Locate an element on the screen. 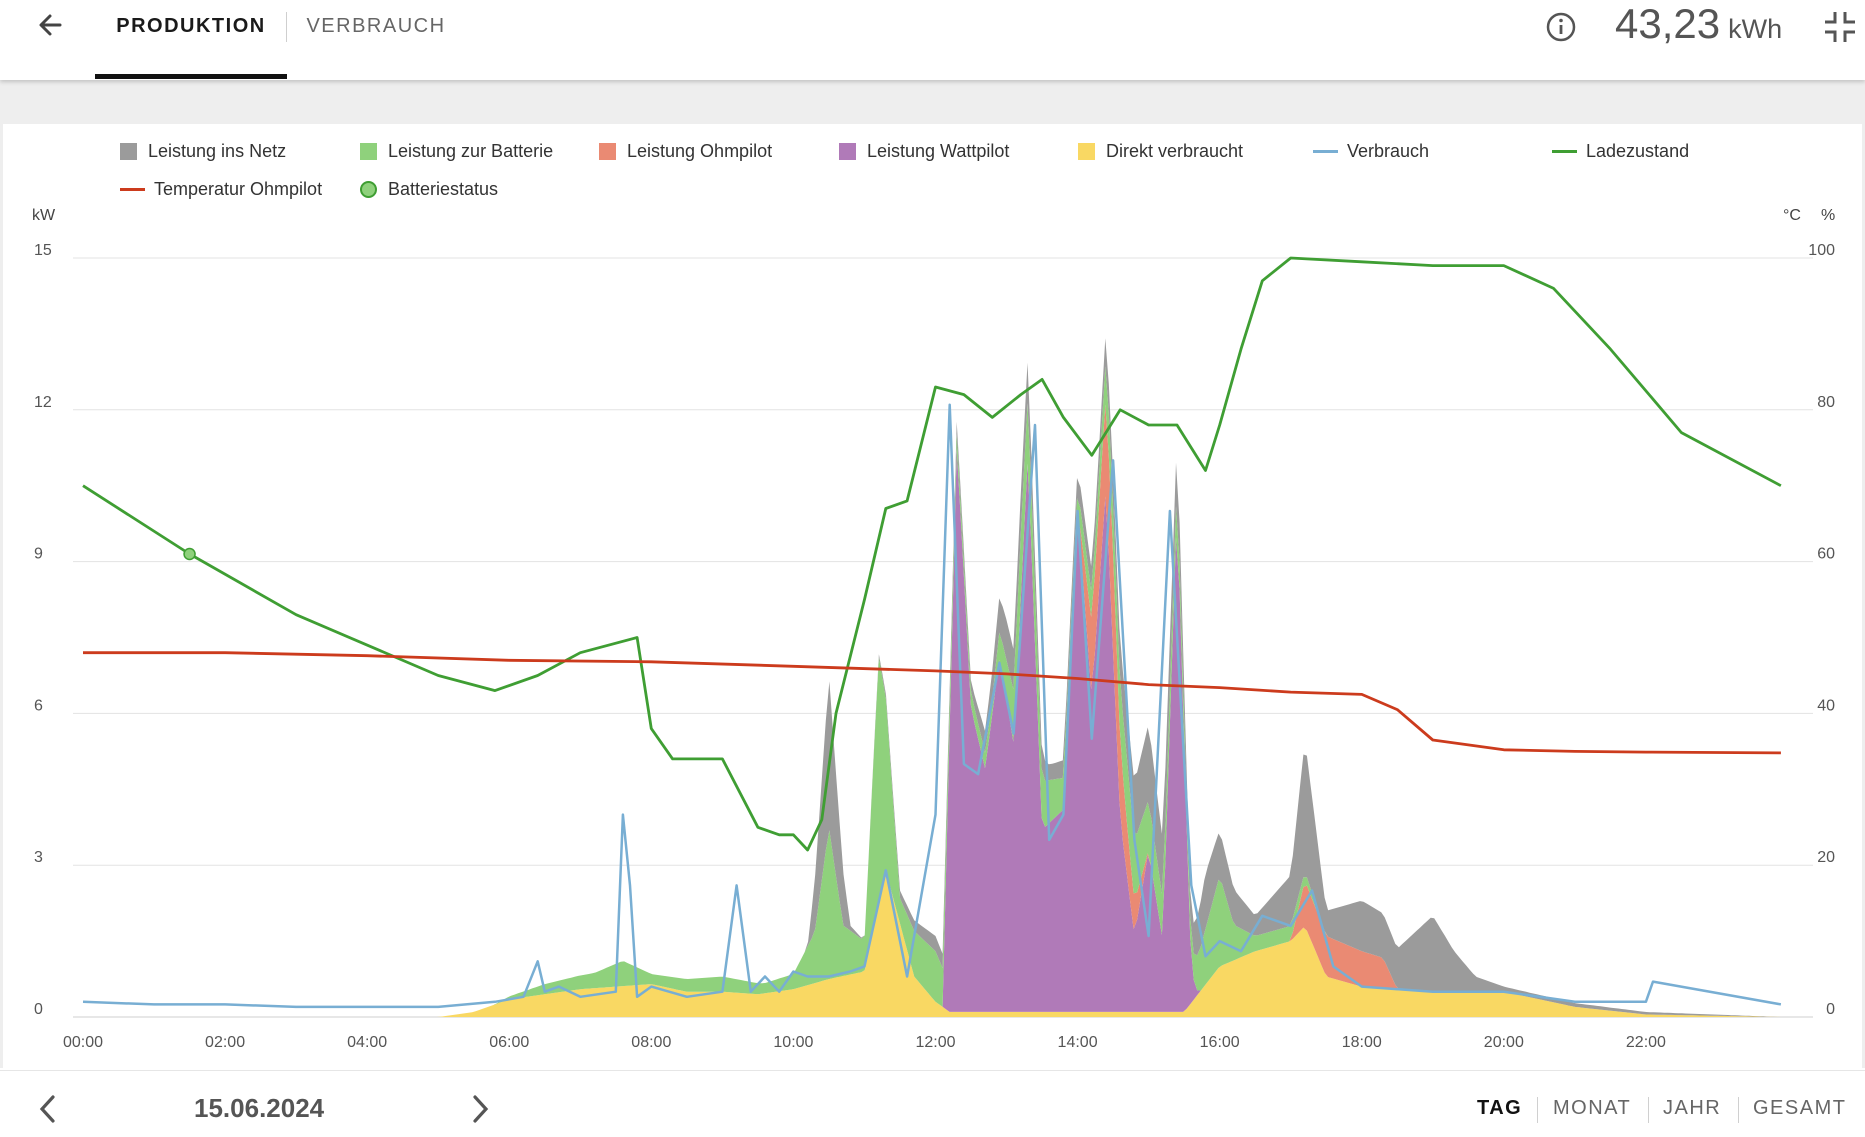  legend-item-batteriestatus: Batteriestatus is located at coordinates (429, 189).